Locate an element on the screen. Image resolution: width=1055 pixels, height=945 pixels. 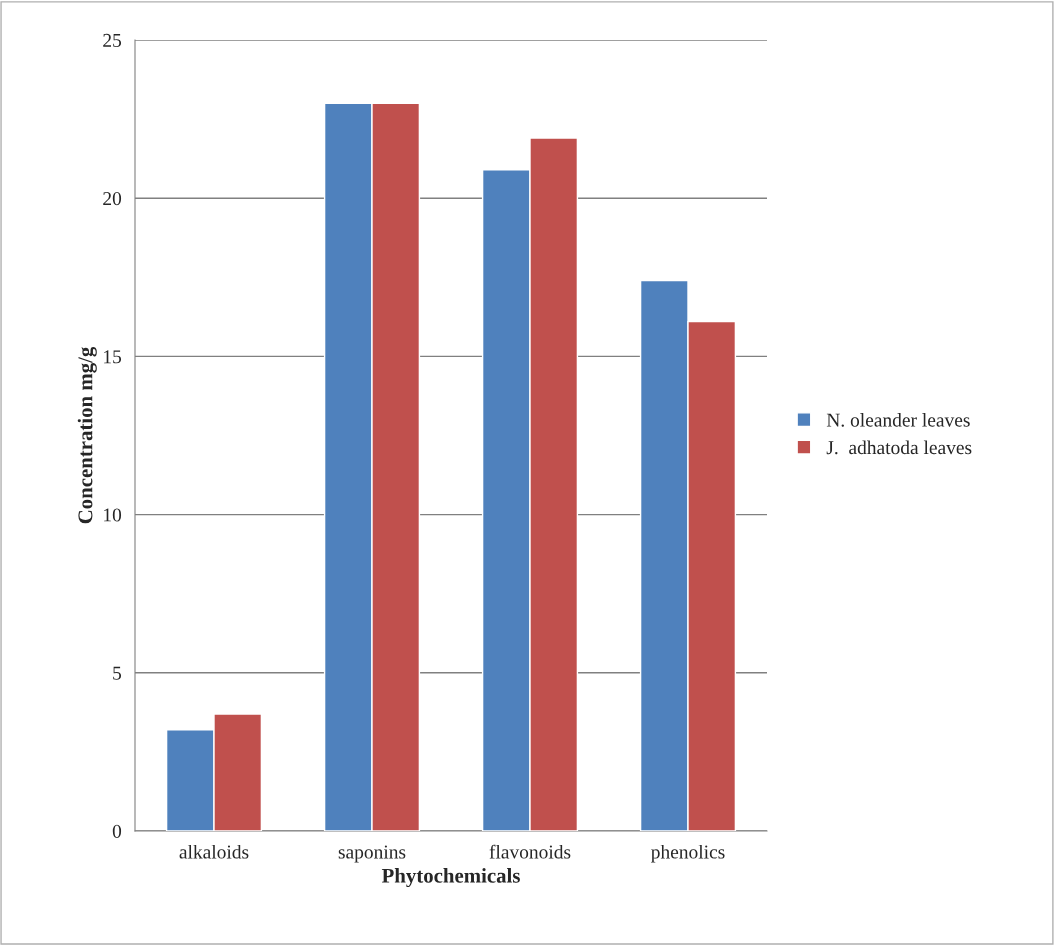
y-tick-label: 5 is located at coordinates (117, 673).